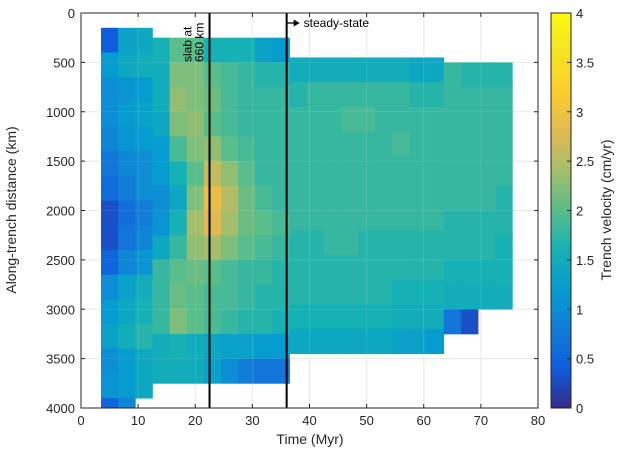 This screenshot has width=621, height=455. What do you see at coordinates (195, 420) in the screenshot?
I see `x-tick-label: 20` at bounding box center [195, 420].